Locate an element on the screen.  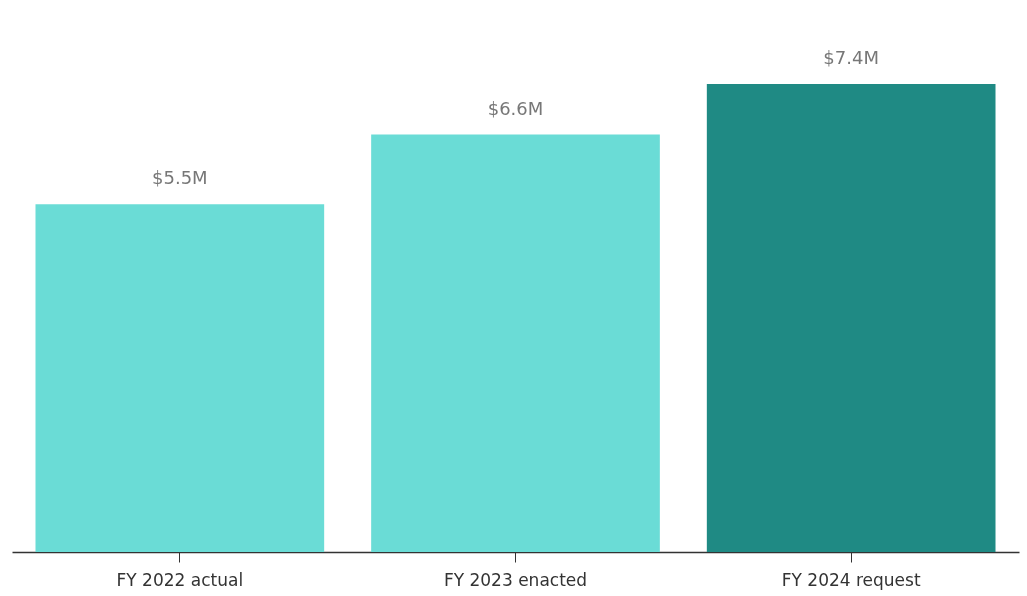
data-label: $5.5M is located at coordinates (180, 178).